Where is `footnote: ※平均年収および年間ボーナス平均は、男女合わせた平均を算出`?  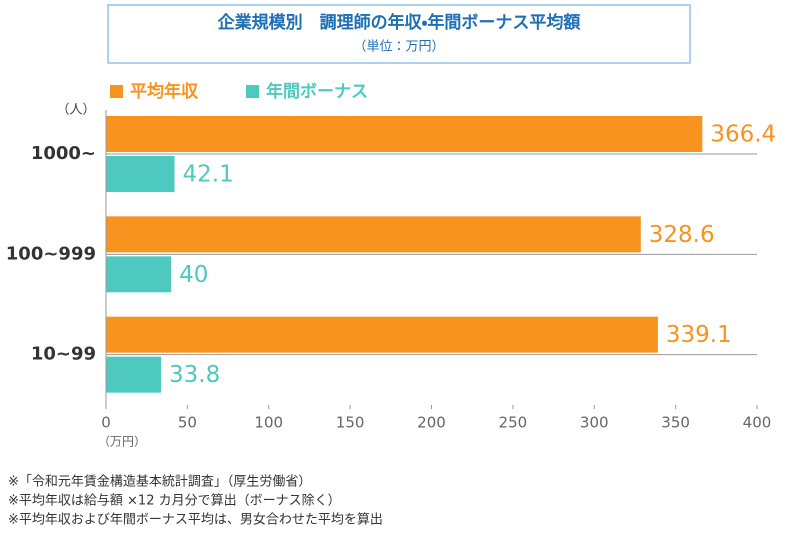
footnote: ※平均年収および年間ボーナス平均は、男女合わせた平均を算出 is located at coordinates (195, 520).